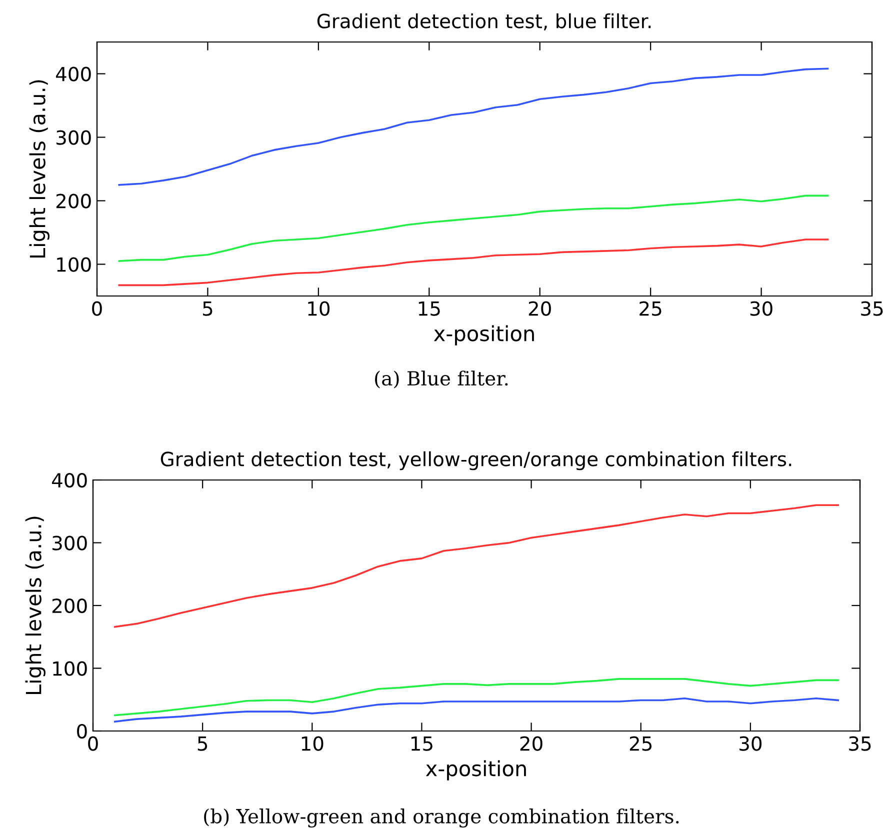 The width and height of the screenshot is (883, 840). Describe the element at coordinates (441, 818) in the screenshot. I see `text: (b) Yellow-green and orange combination filters.` at that location.